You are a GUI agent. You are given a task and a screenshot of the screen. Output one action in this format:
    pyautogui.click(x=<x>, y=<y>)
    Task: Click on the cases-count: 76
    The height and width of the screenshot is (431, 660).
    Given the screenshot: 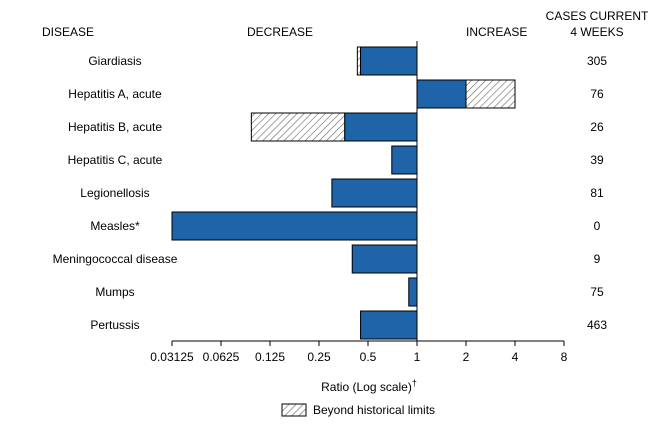 What is the action you would take?
    pyautogui.click(x=597, y=94)
    